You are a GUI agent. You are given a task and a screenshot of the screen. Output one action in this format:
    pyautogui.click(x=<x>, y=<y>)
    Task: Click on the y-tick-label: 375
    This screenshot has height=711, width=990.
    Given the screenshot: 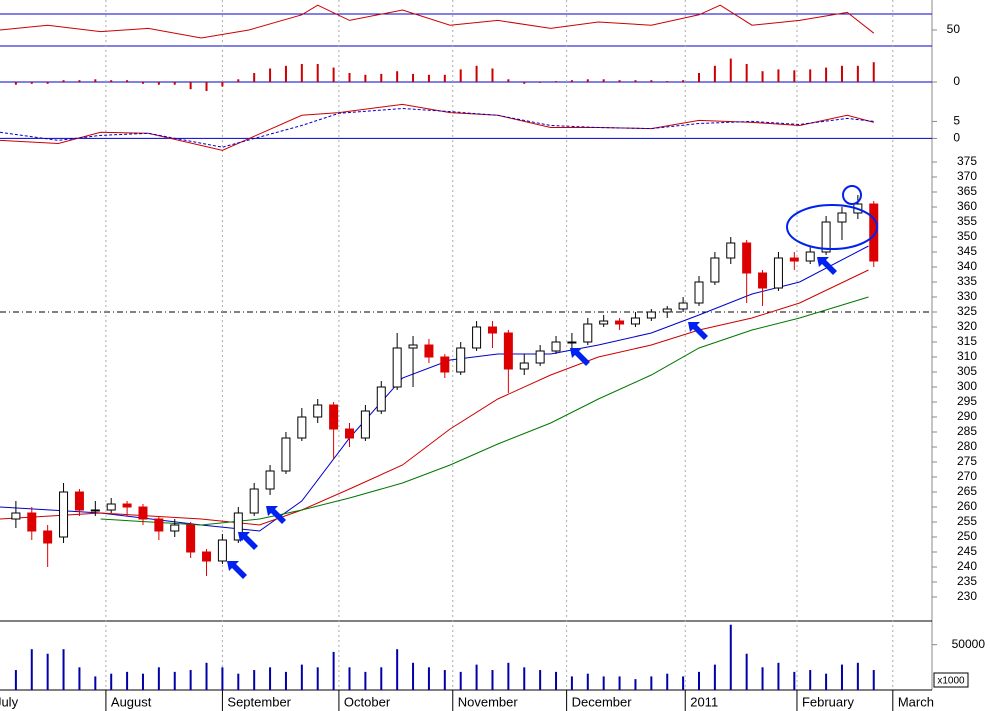 What is the action you would take?
    pyautogui.click(x=967, y=161)
    